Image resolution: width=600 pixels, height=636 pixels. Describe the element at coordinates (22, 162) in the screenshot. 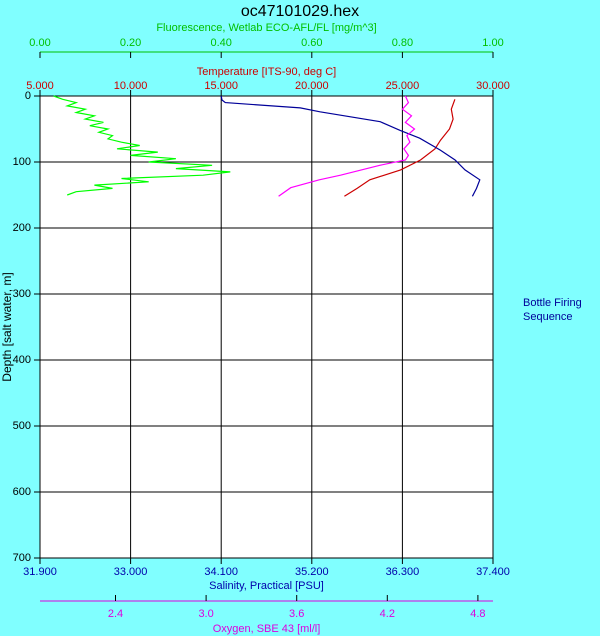

I see `y-tick-label: 100` at that location.